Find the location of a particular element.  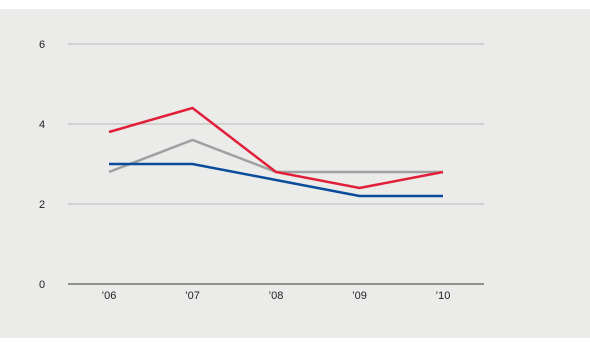

x-tick-label: ’07 is located at coordinates (192, 296).